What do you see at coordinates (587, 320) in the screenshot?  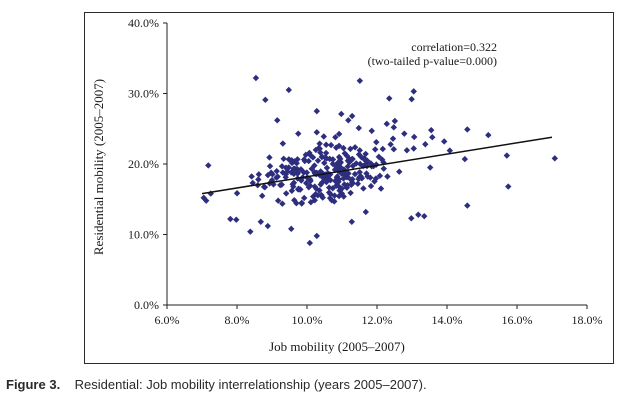 I see `x-tick-label: 18.0%` at bounding box center [587, 320].